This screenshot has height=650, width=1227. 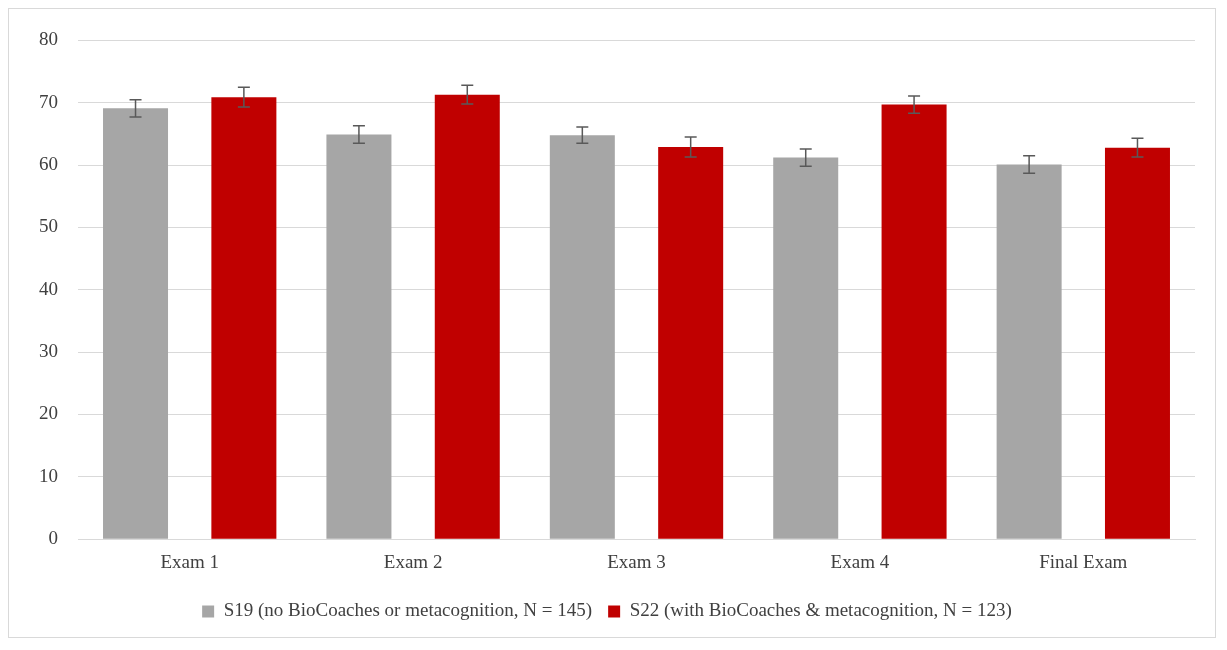 What do you see at coordinates (48, 39) in the screenshot?
I see `y-tick-label: 80` at bounding box center [48, 39].